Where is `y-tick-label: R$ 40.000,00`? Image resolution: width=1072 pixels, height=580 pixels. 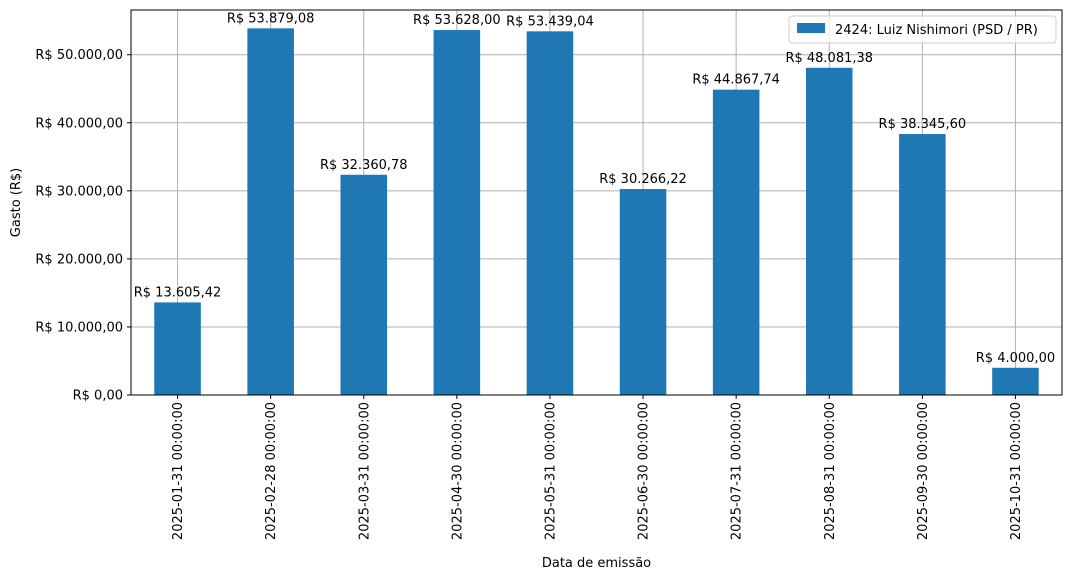 y-tick-label: R$ 40.000,00 is located at coordinates (79, 123).